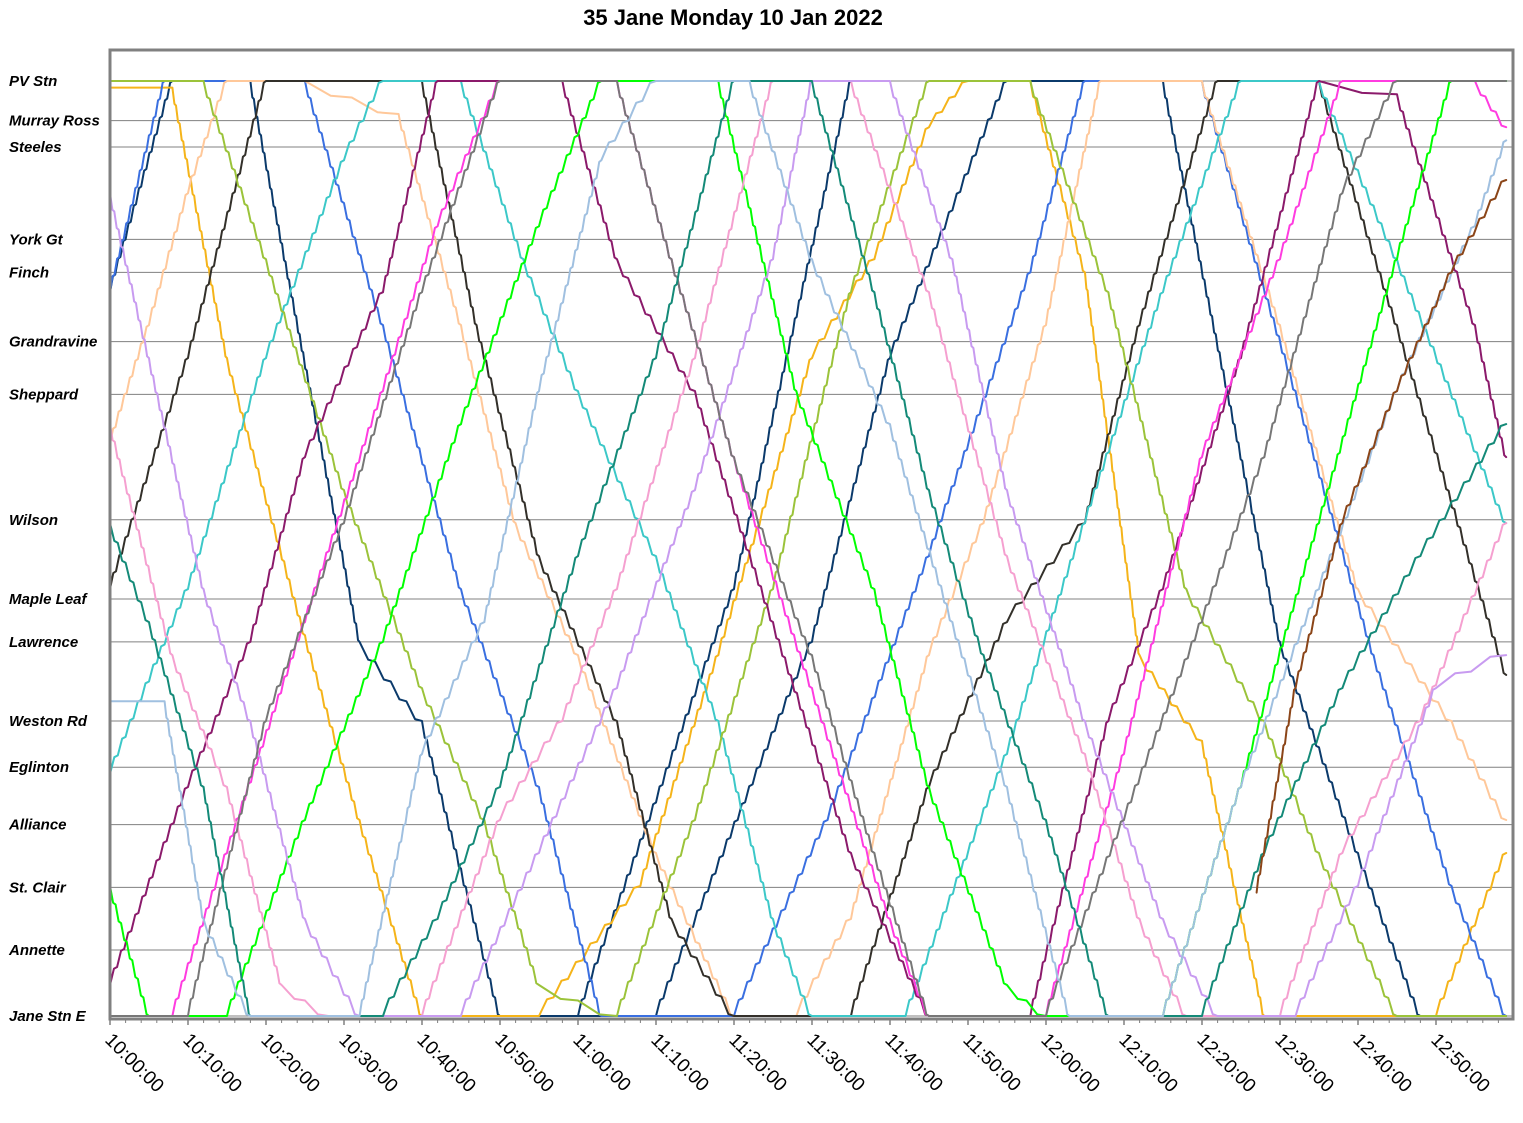  Describe the element at coordinates (43, 642) in the screenshot. I see `stop-label: Lawrence` at that location.